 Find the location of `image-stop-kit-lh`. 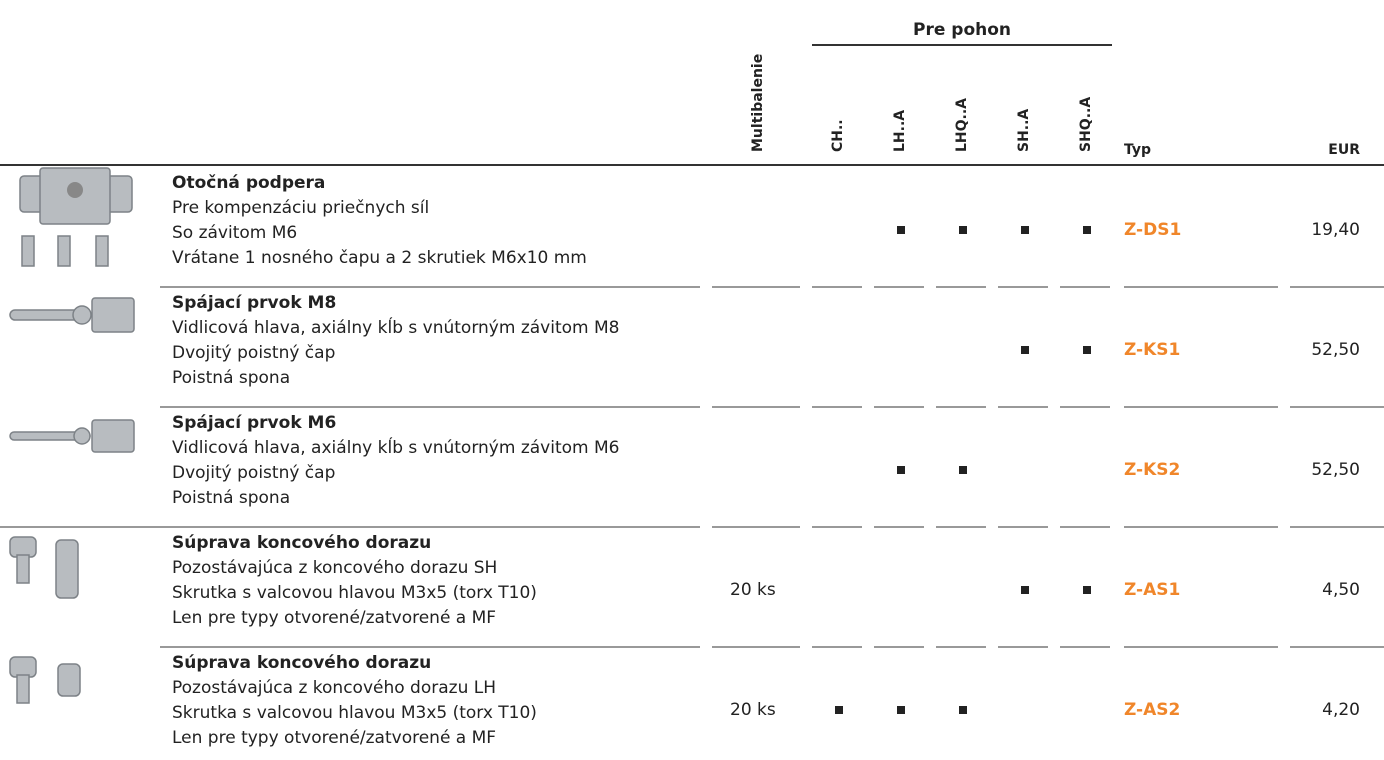

image-stop-kit-lh is located at coordinates (45, 680).